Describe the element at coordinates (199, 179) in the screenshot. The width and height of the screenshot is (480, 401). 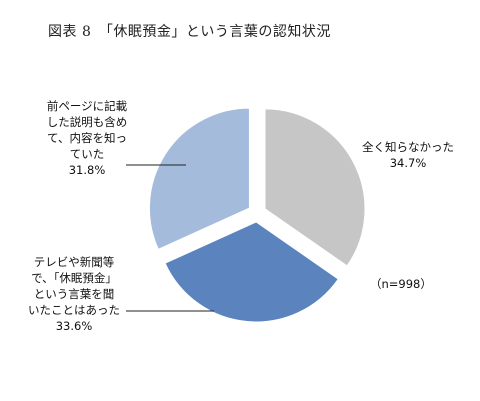
I see `slice-knew-content` at that location.